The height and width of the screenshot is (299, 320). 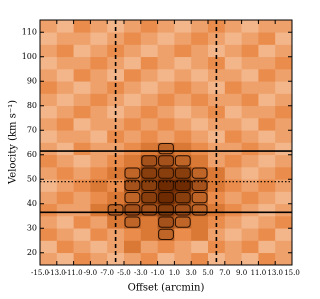 I want to click on x-tick-label: 3.0, so click(x=191, y=273).